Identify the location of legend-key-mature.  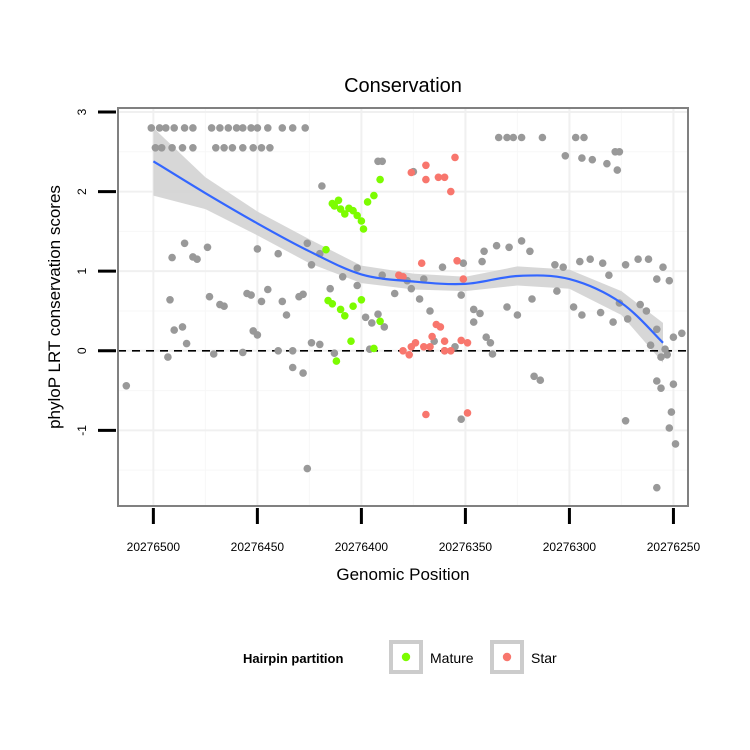
(406, 657).